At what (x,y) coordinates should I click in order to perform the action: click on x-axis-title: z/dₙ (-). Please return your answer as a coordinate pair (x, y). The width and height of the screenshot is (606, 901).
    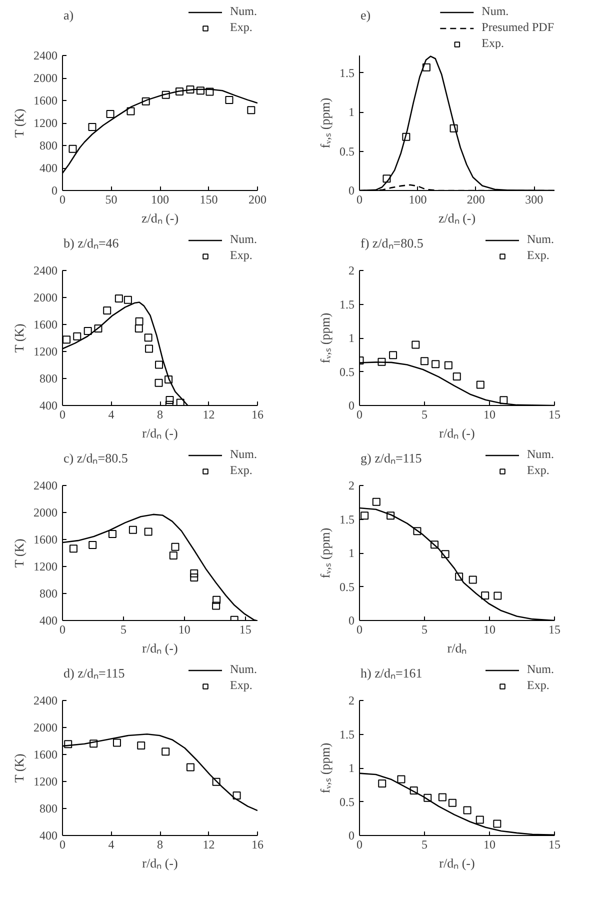
    Looking at the image, I should click on (457, 218).